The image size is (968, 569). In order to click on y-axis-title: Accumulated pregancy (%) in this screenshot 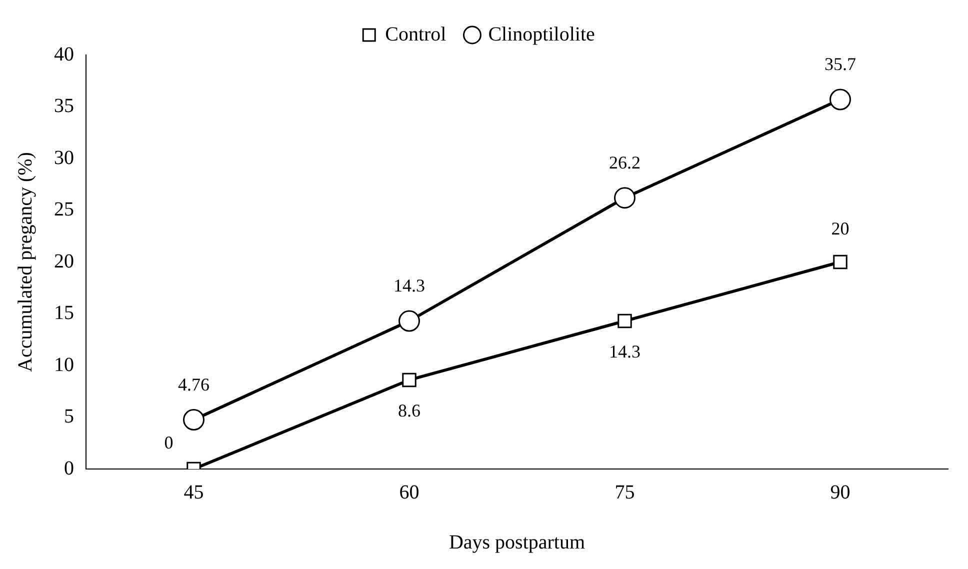, I will do `click(25, 262)`.